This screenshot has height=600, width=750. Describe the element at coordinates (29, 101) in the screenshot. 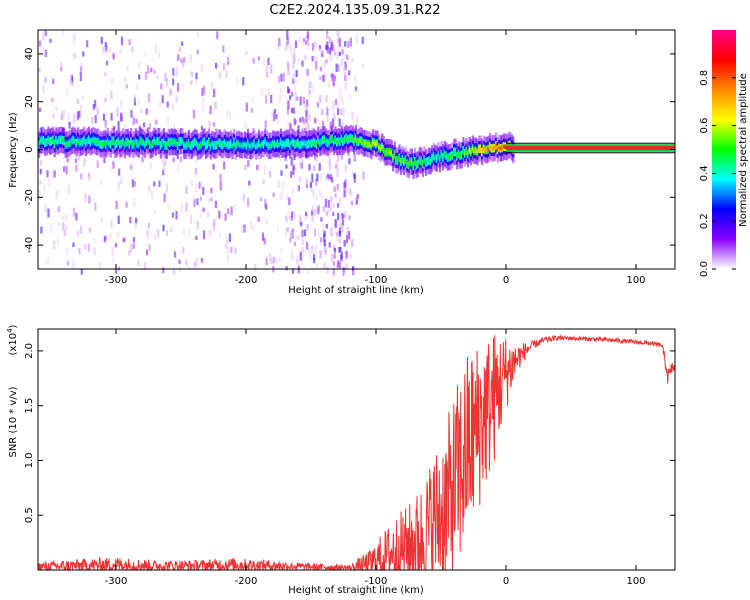

I see `spectrogram-y-tick-label: 20` at that location.